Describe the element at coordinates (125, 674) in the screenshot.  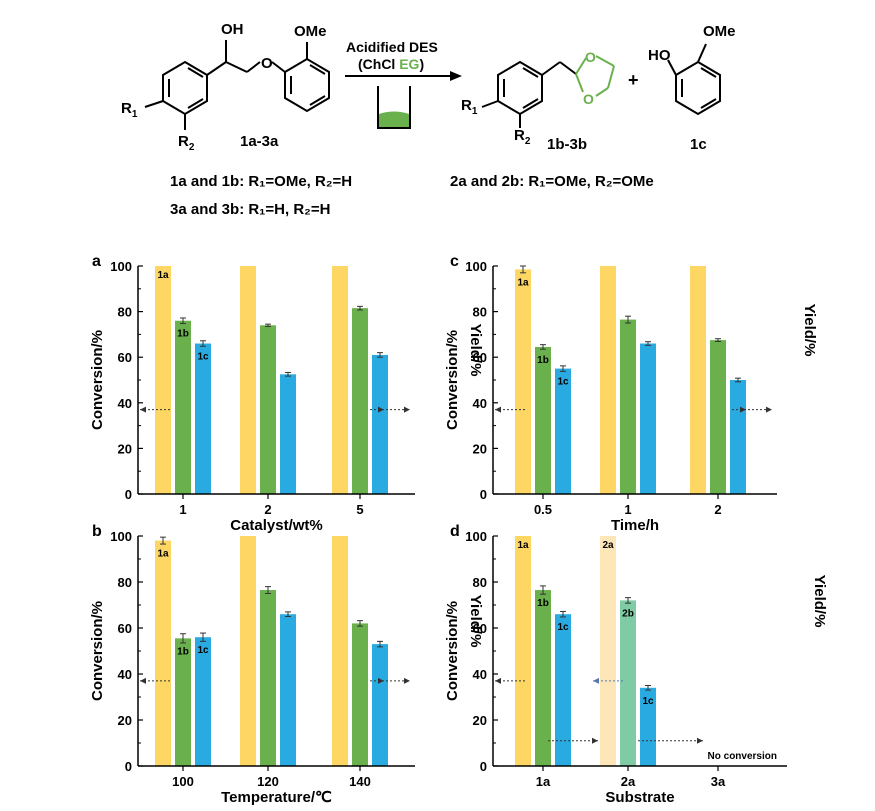
I see `ytick-label-b-40: 40` at that location.